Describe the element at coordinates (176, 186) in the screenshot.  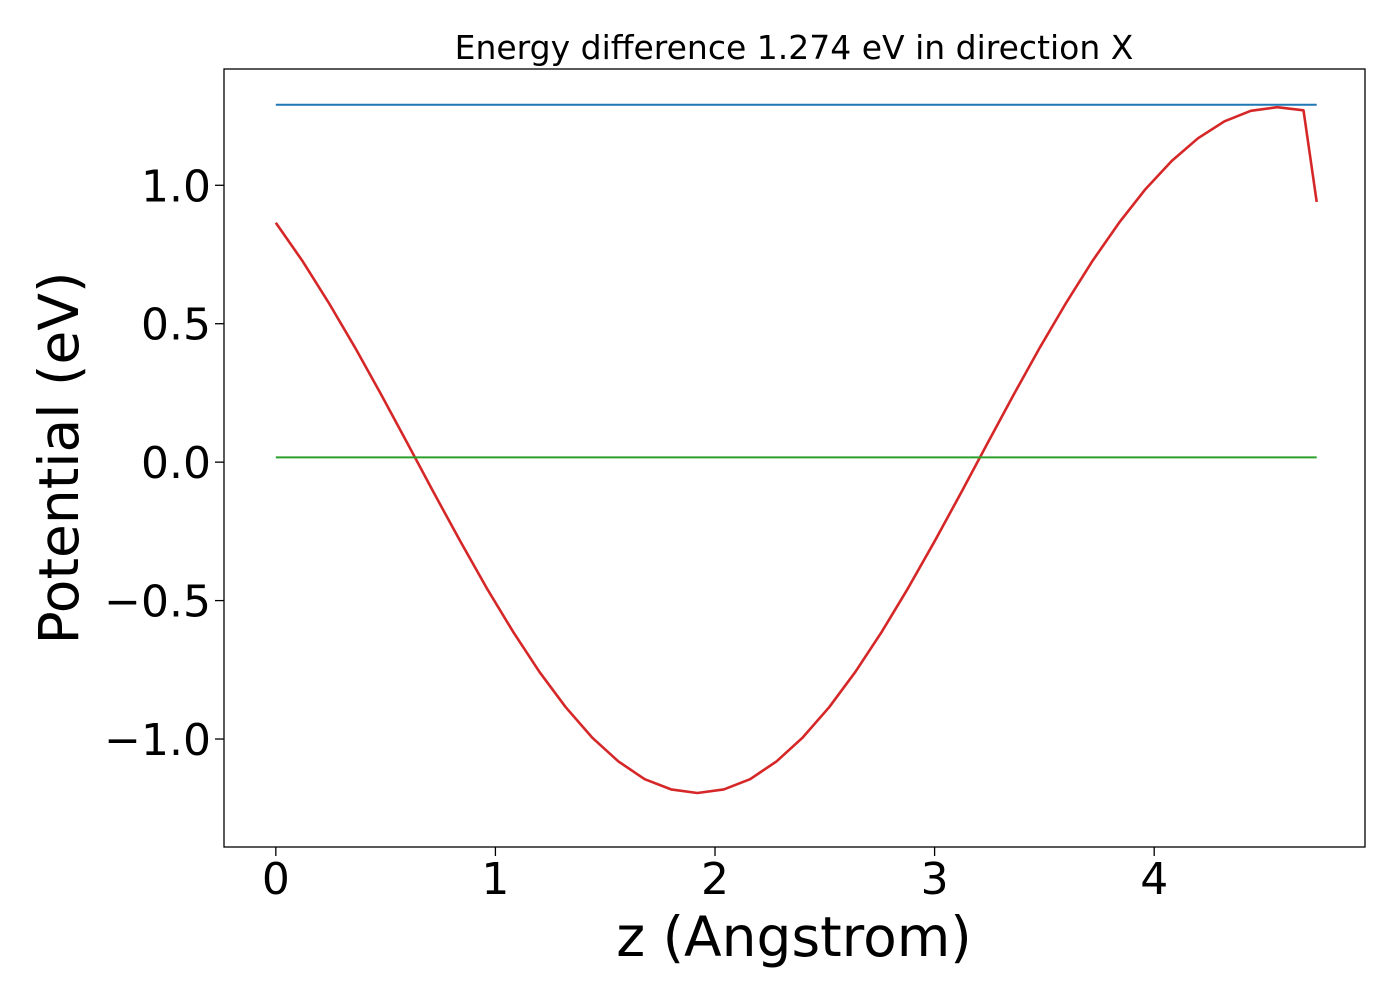
I see `y-tick-label: 1.0` at that location.